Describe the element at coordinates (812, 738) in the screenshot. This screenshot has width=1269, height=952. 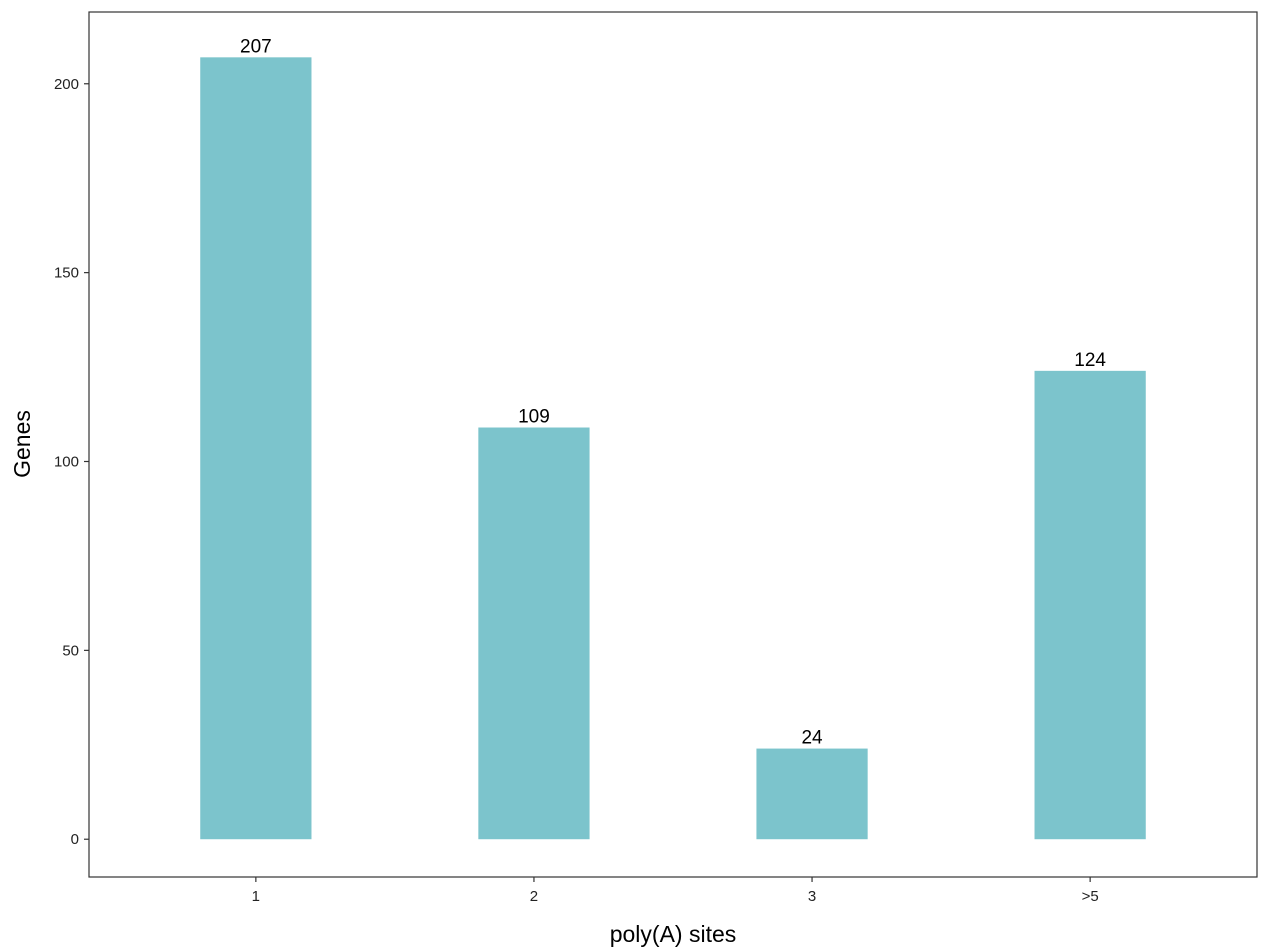
I see `data-label-2: 24` at that location.